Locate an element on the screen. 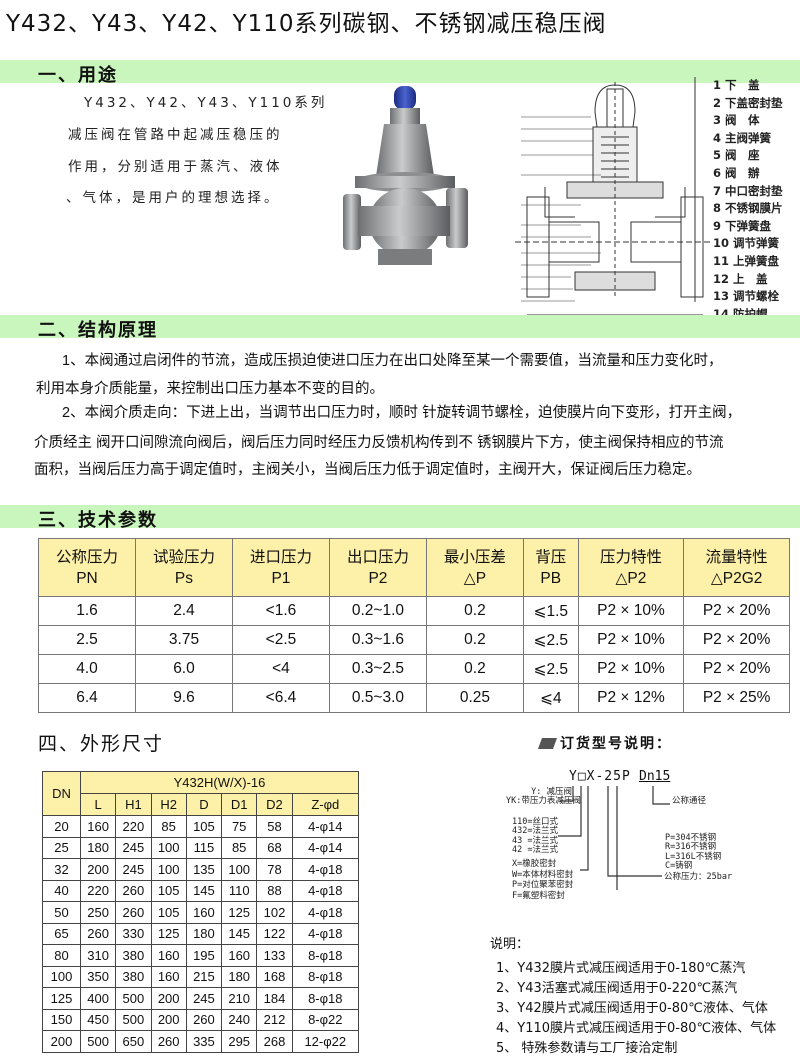 The image size is (800, 1062). code-option: F=氟塑料密封 is located at coordinates (538, 895).